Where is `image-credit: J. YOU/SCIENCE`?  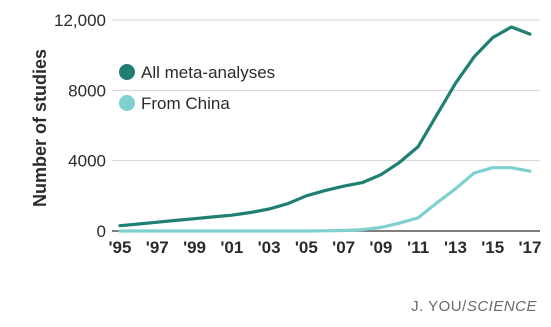
image-credit: J. YOU/SCIENCE is located at coordinates (474, 306).